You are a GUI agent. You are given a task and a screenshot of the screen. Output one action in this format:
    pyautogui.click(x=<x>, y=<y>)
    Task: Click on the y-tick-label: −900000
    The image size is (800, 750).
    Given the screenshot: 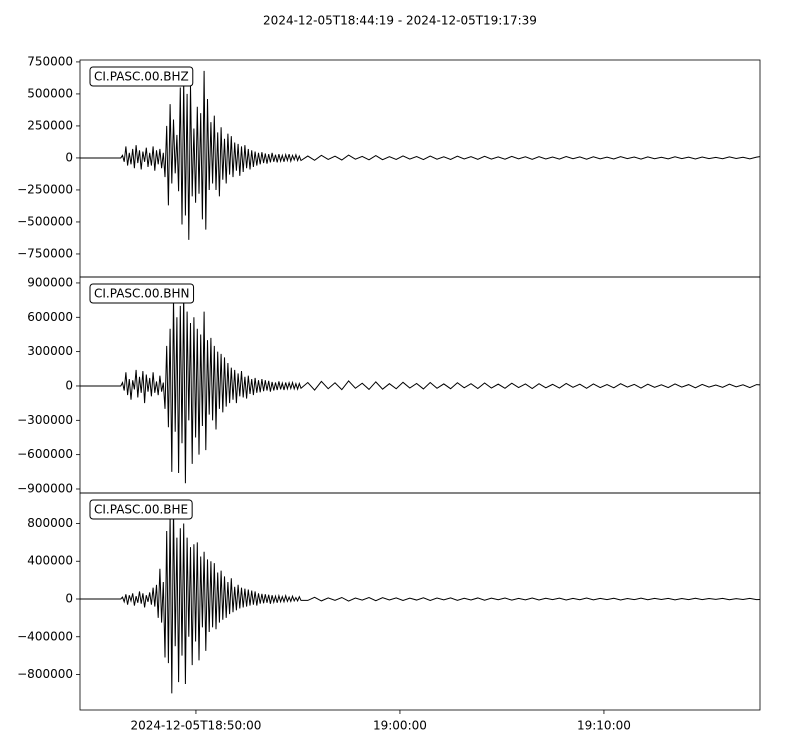 What is the action you would take?
    pyautogui.click(x=45, y=488)
    